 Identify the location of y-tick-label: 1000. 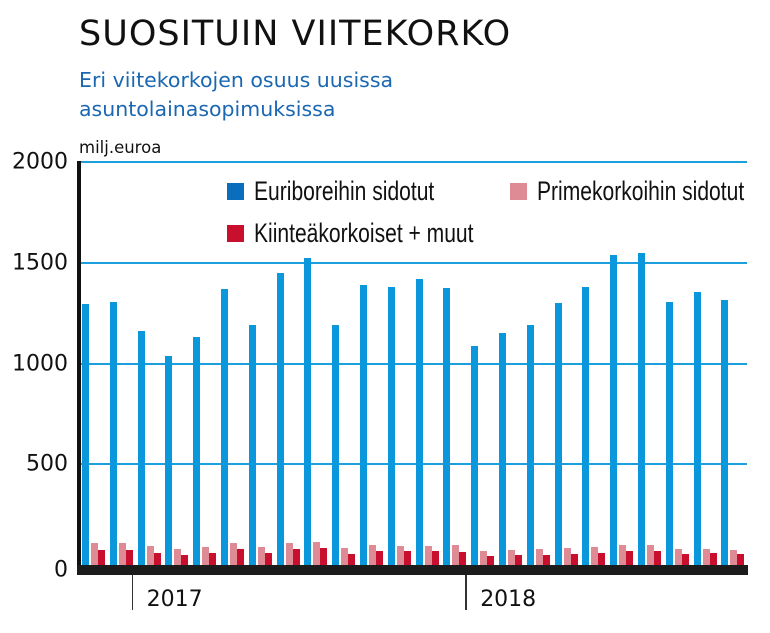
(40, 363).